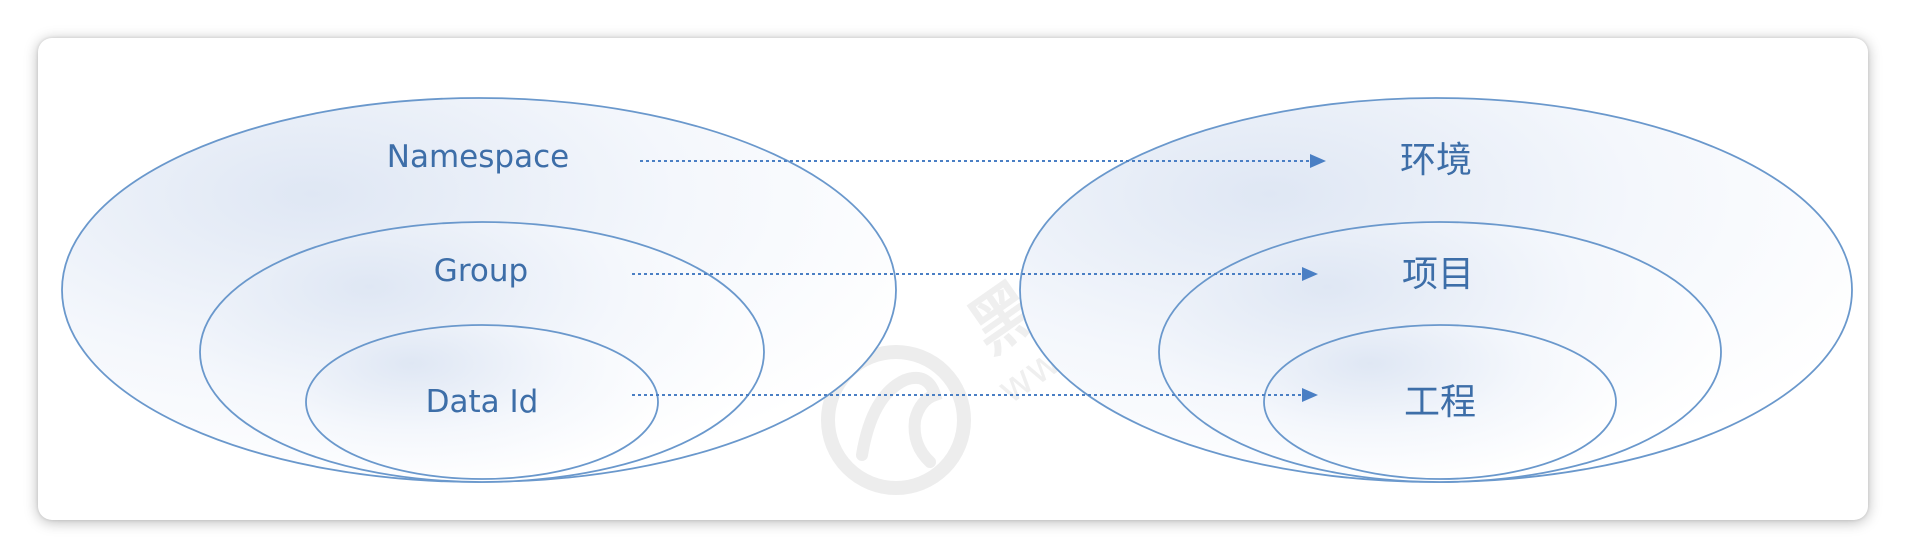 Image resolution: width=1906 pixels, height=558 pixels. I want to click on data-id-label: Data Id, so click(482, 402).